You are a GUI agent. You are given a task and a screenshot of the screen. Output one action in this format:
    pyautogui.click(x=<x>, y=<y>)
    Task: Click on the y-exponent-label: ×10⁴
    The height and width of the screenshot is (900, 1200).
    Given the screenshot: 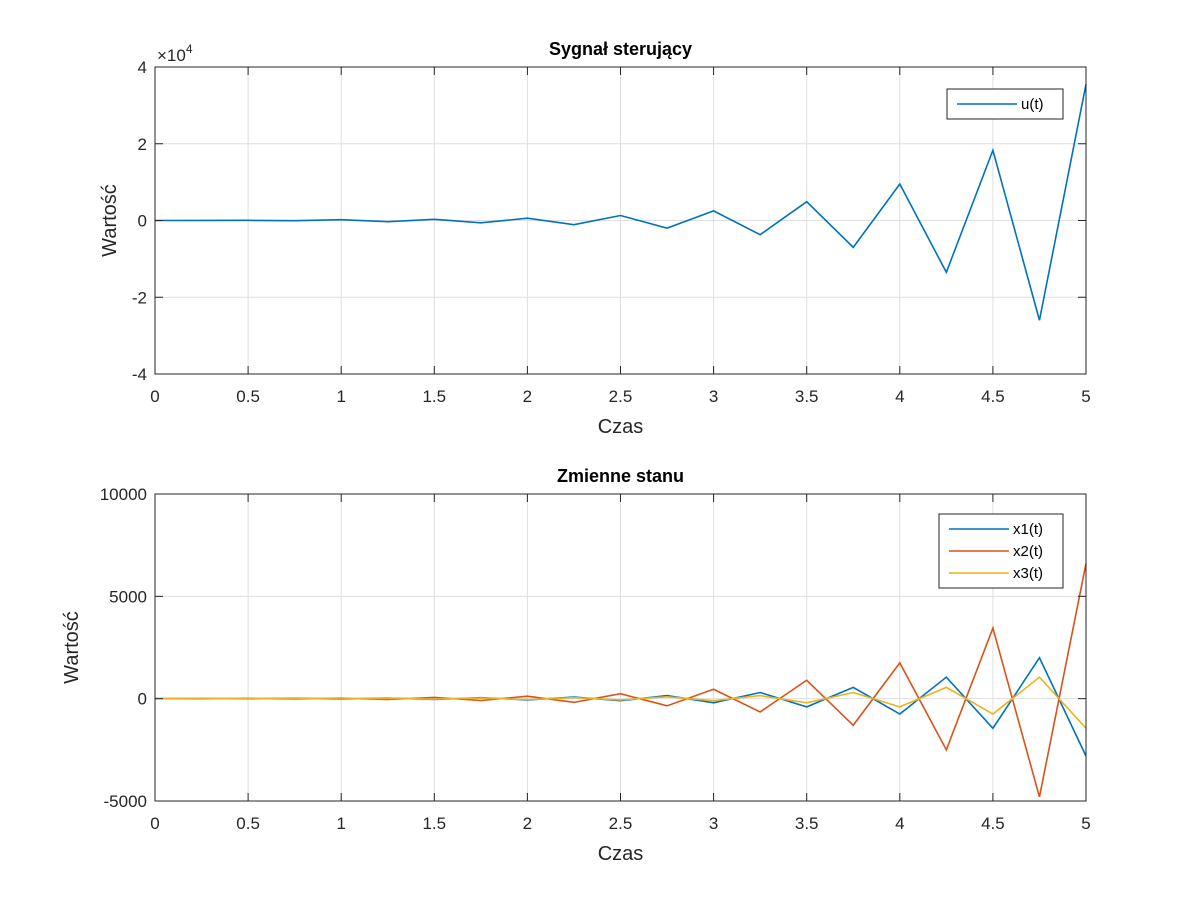 What is the action you would take?
    pyautogui.click(x=175, y=53)
    